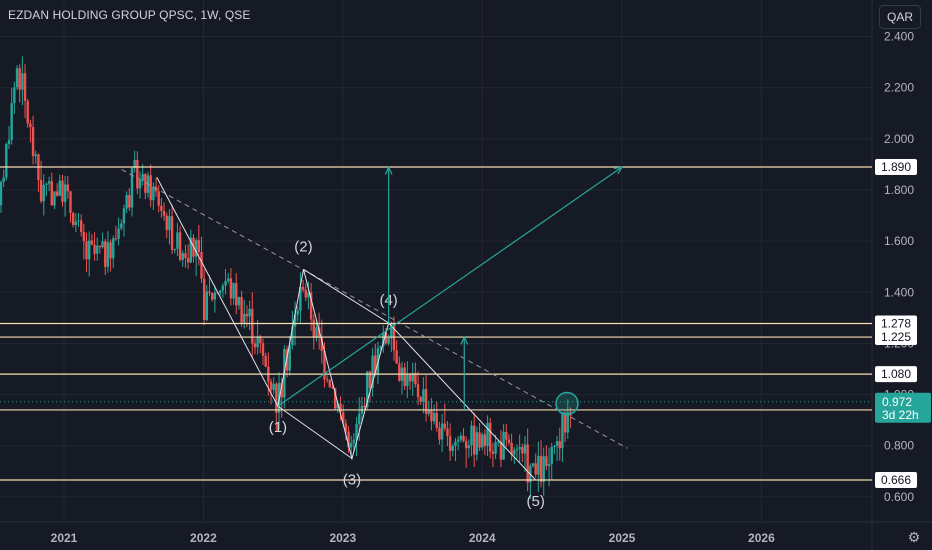 Image resolution: width=932 pixels, height=550 pixels. I want to click on wave-label: (3), so click(352, 480).